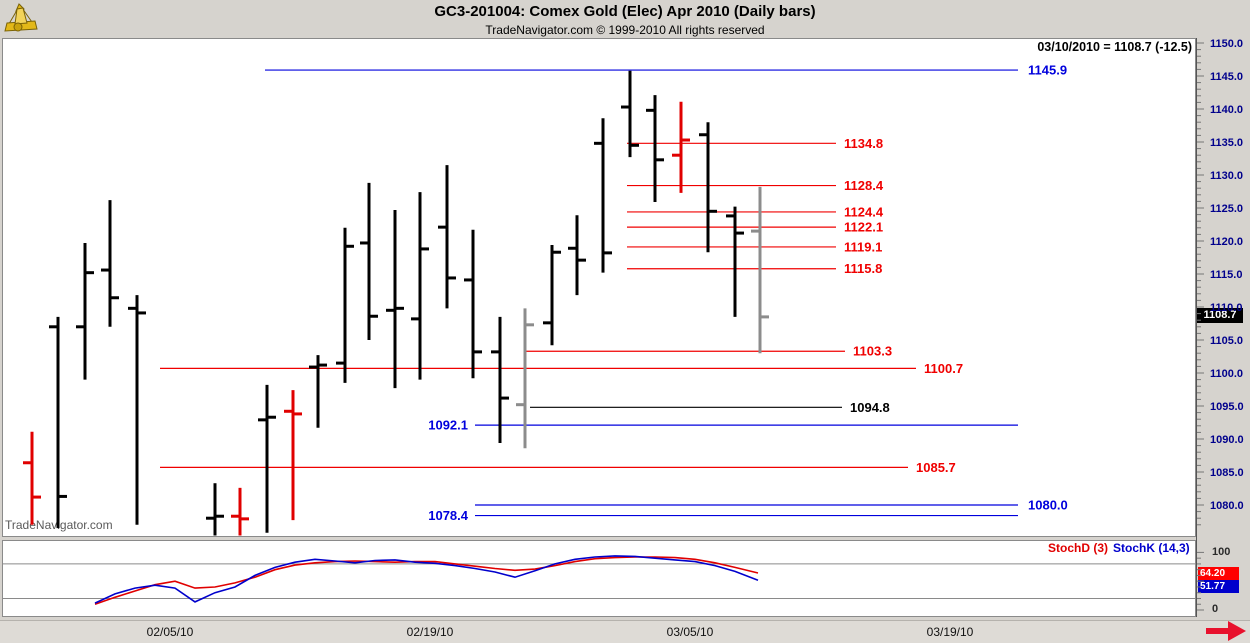 The image size is (1250, 643). Describe the element at coordinates (1226, 242) in the screenshot. I see `price-axis-label: 1120.0` at that location.